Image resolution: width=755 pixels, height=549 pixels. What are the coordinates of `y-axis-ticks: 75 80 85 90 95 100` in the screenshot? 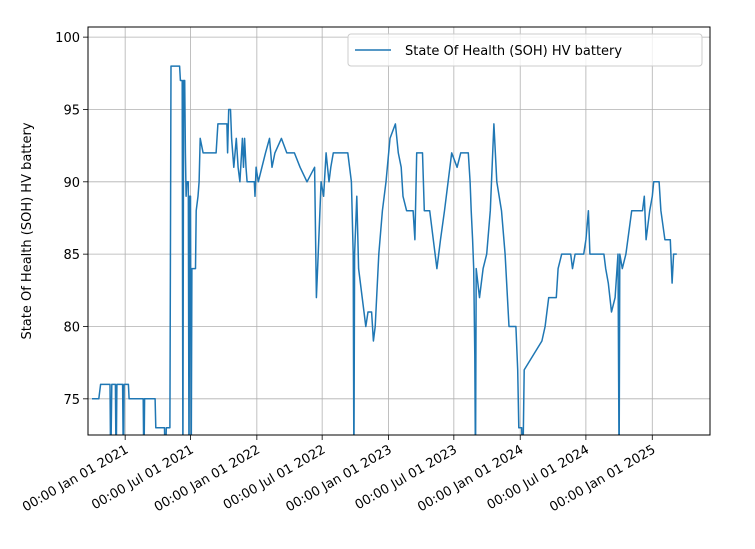 It's located at (71, 219).